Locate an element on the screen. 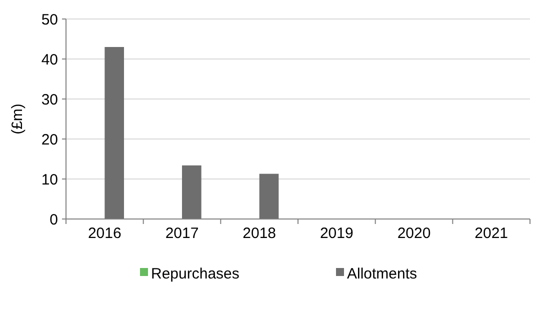 The width and height of the screenshot is (541, 327). y-tick-label: 20 is located at coordinates (49, 139).